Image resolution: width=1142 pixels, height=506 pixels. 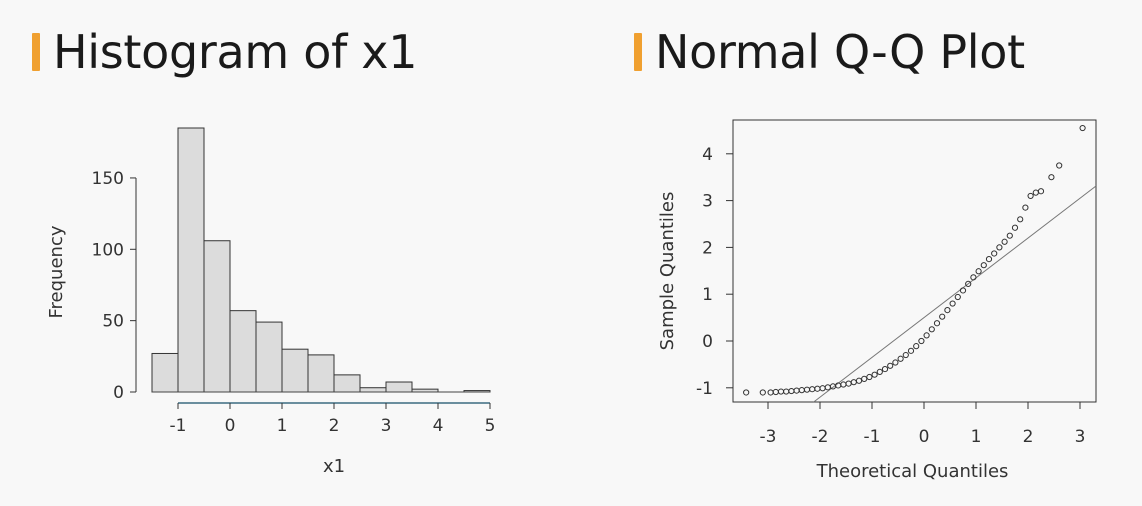 What do you see at coordinates (490, 426) in the screenshot?
I see `histogram-x-tick-label: 5` at bounding box center [490, 426].